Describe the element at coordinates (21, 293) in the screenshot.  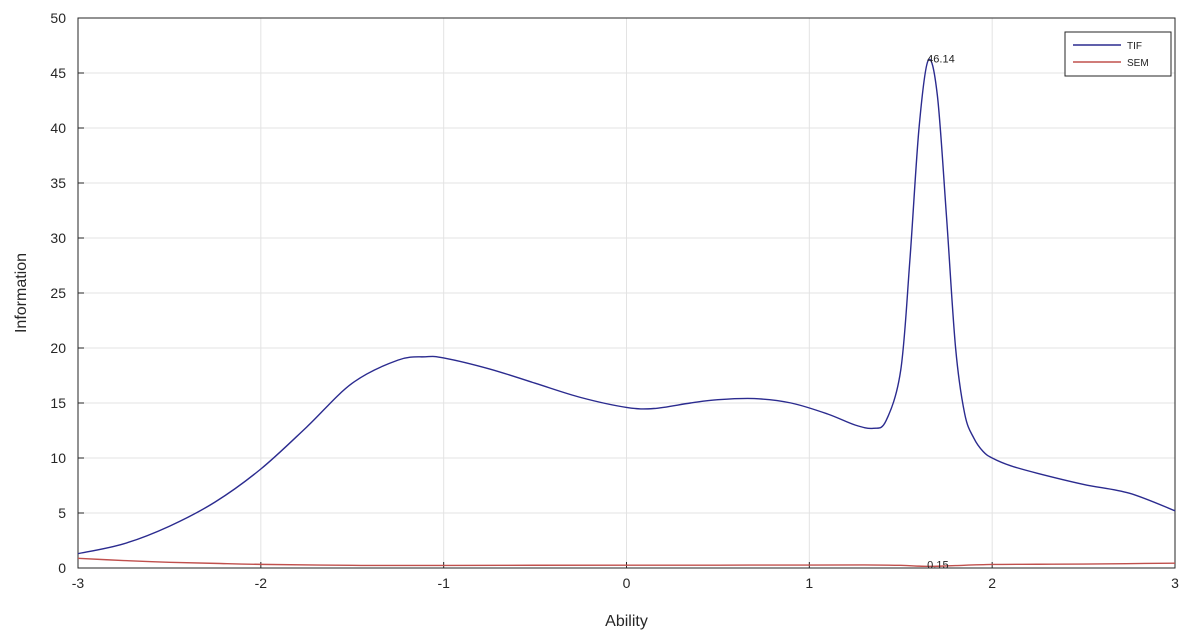
I see `y-axis-title: Information` at that location.